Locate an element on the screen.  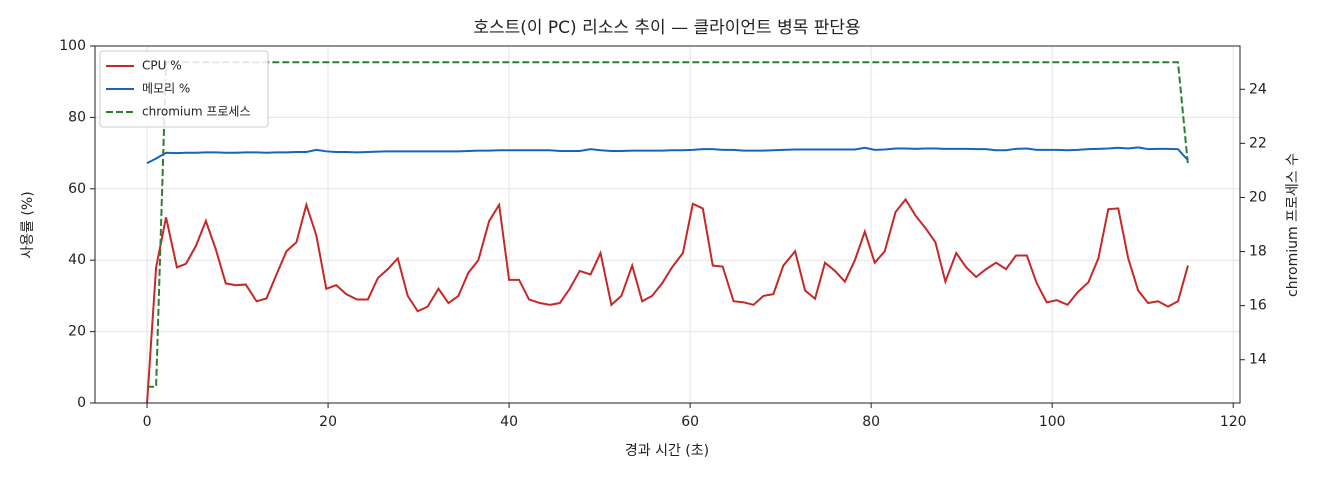
x-axis-label: 경과 시간 (초) is located at coordinates (667, 451).